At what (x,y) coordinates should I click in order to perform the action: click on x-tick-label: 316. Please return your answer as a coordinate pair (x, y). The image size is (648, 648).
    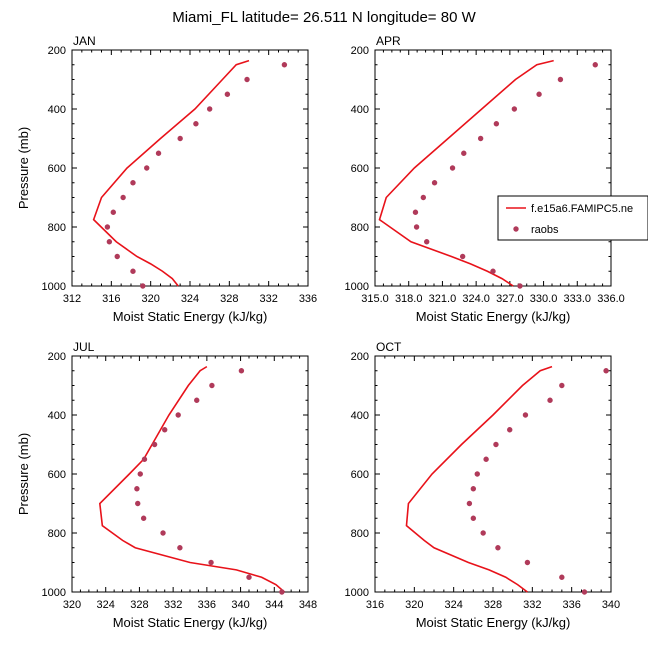
    Looking at the image, I should click on (375, 605).